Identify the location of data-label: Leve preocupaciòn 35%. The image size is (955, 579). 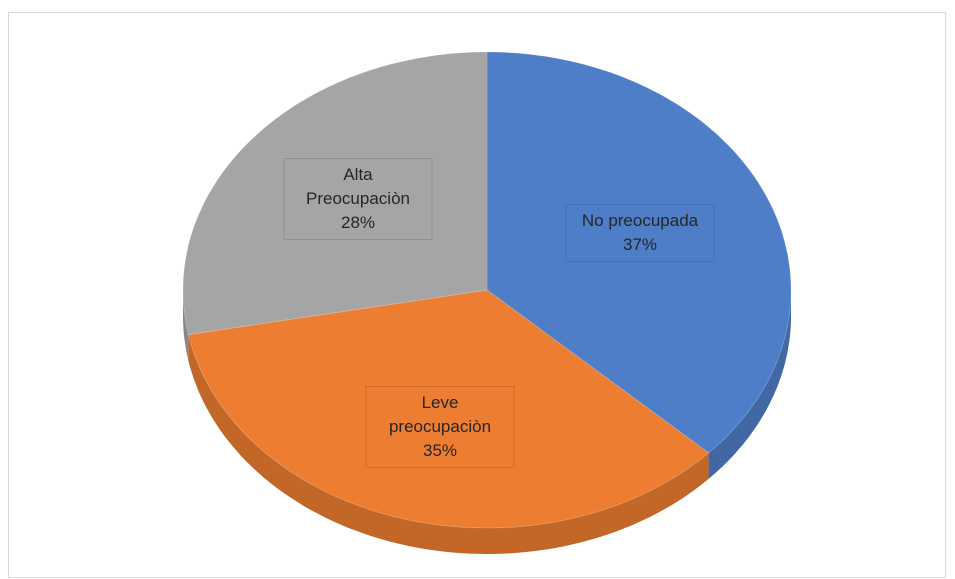
(440, 427).